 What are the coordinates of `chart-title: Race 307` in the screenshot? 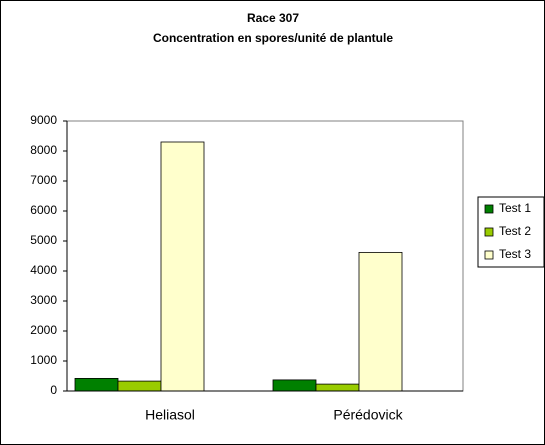 It's located at (273, 18).